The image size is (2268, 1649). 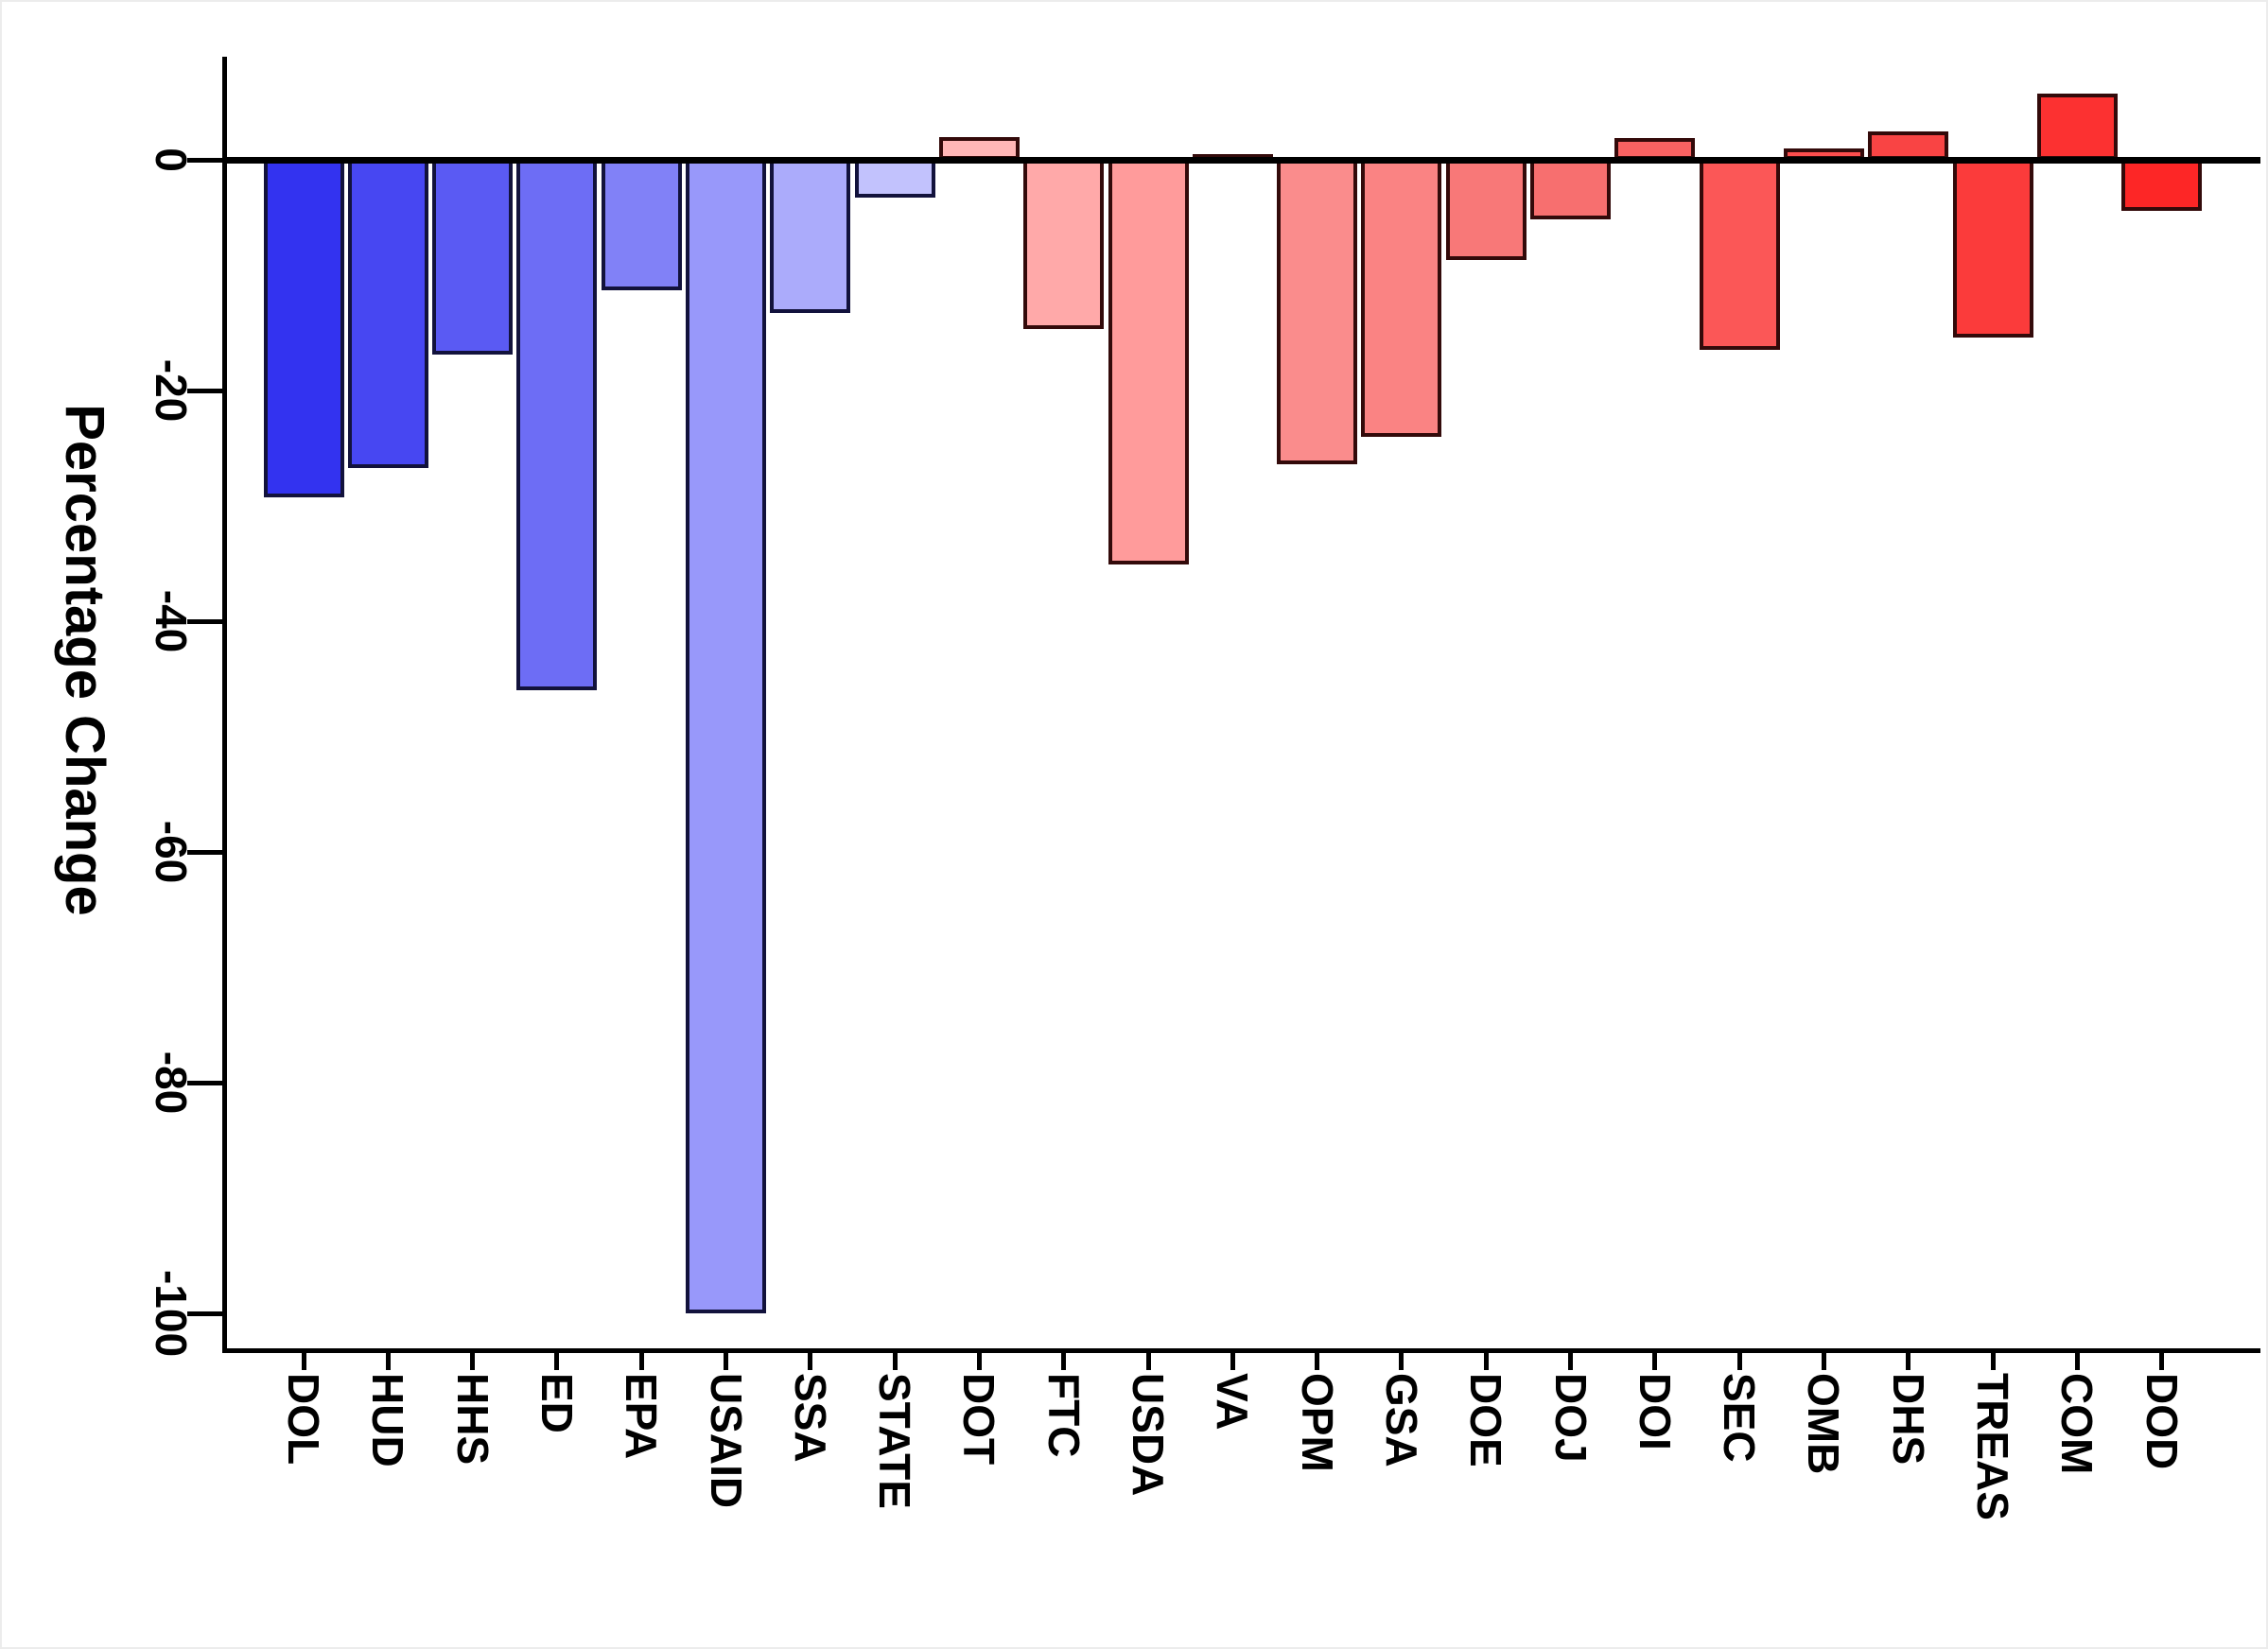 I want to click on bar-STATE, so click(x=894, y=179).